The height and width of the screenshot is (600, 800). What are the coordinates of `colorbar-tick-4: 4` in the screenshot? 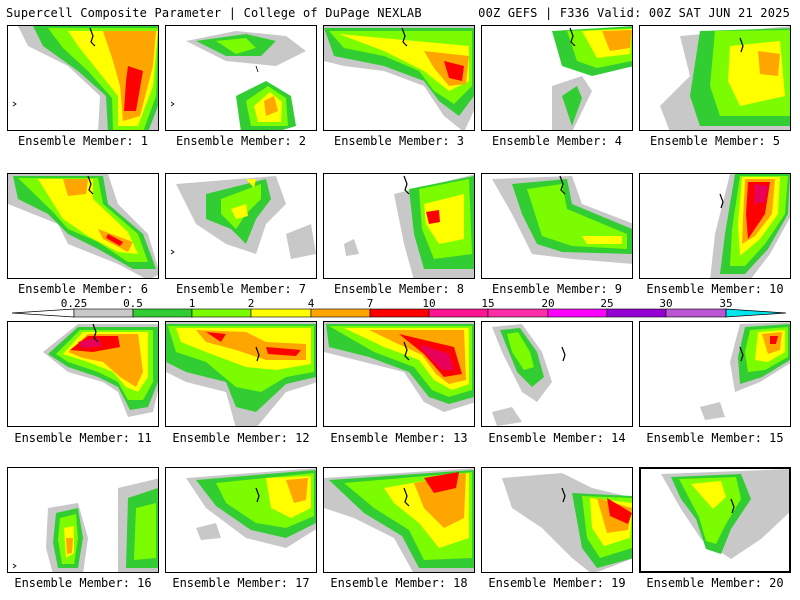 It's located at (311, 303).